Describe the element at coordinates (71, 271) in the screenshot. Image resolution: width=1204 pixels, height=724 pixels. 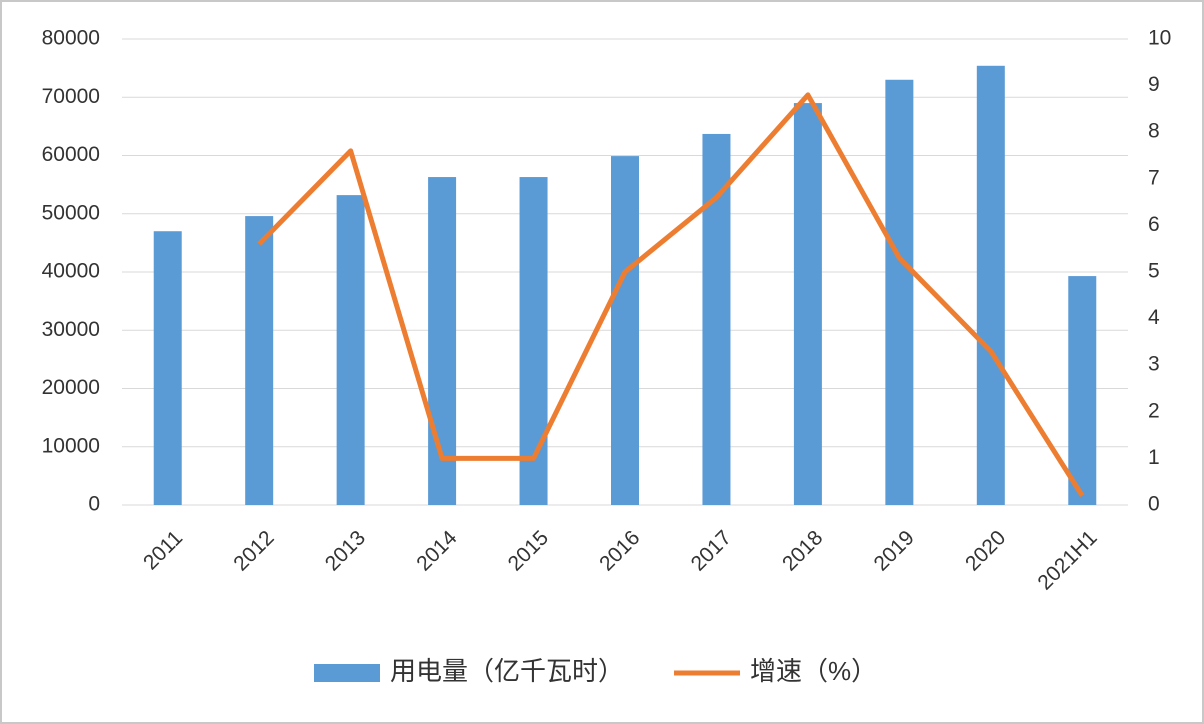
I see `y-tick-label: 40000` at that location.